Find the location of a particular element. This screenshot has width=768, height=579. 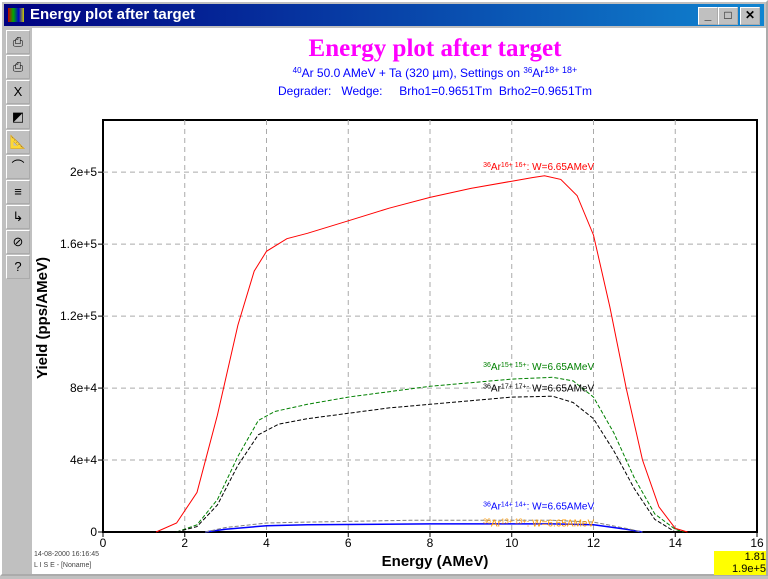

zoom-reset-icon: ⊘ is located at coordinates (18, 241).